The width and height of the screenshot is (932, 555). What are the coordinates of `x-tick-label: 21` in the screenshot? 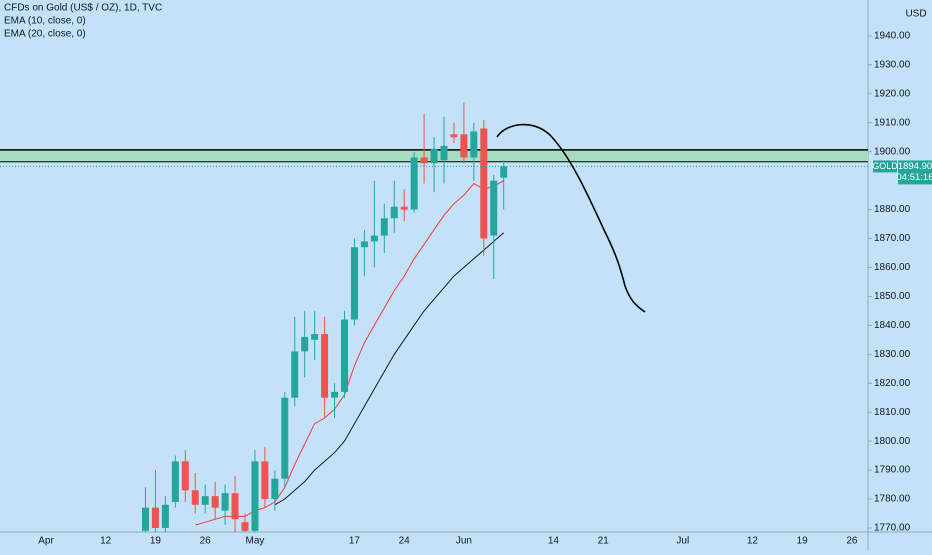 It's located at (604, 541).